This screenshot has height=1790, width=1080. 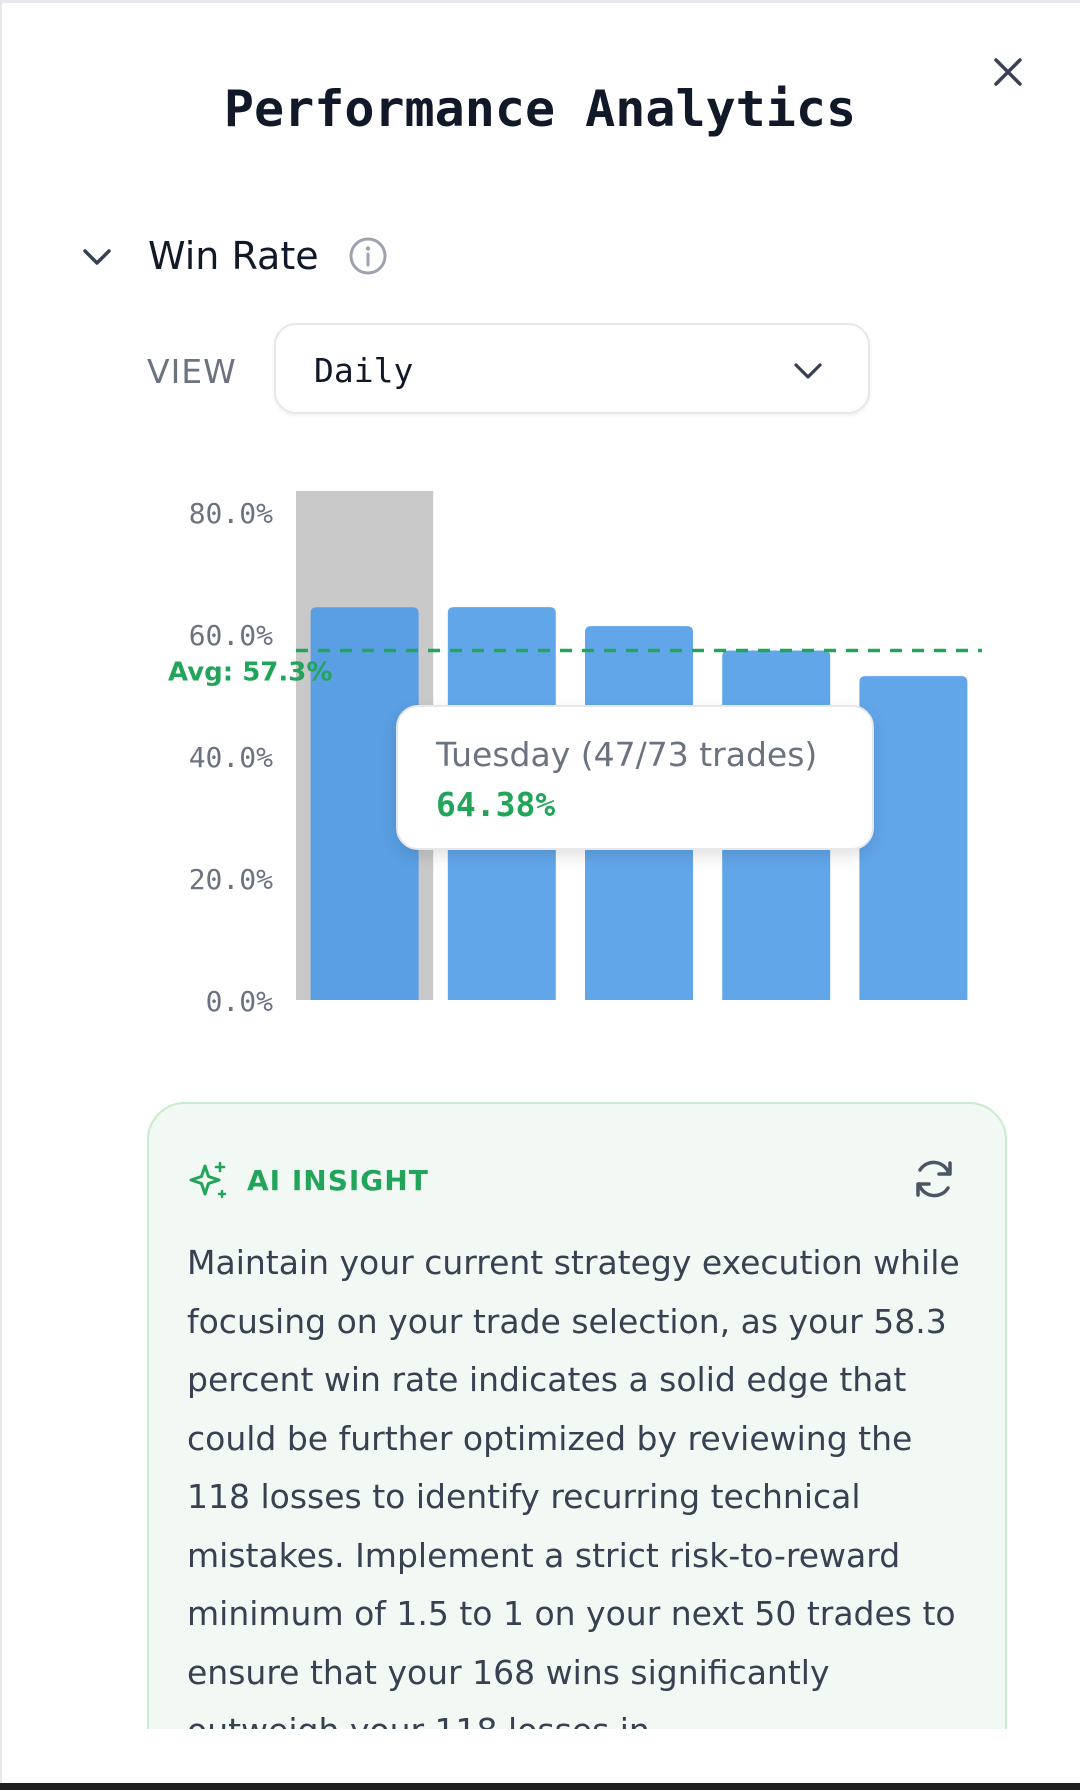 I want to click on view-label: VIEW, so click(x=192, y=371).